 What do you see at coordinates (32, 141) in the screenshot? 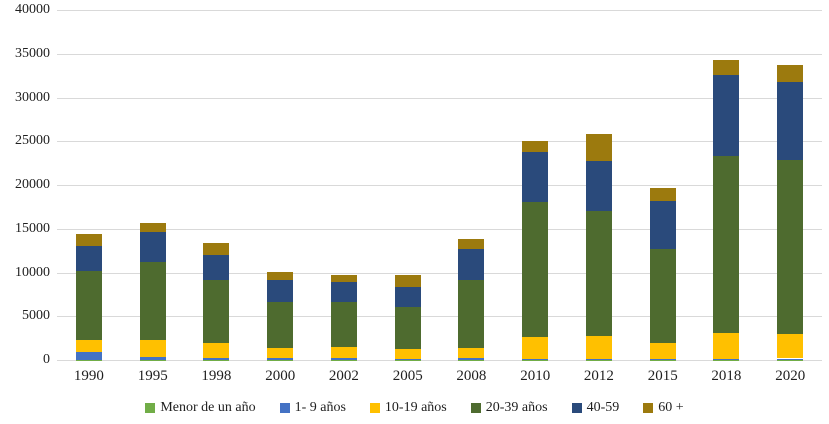
I see `y-axis-tick-label: 25000` at bounding box center [32, 141].